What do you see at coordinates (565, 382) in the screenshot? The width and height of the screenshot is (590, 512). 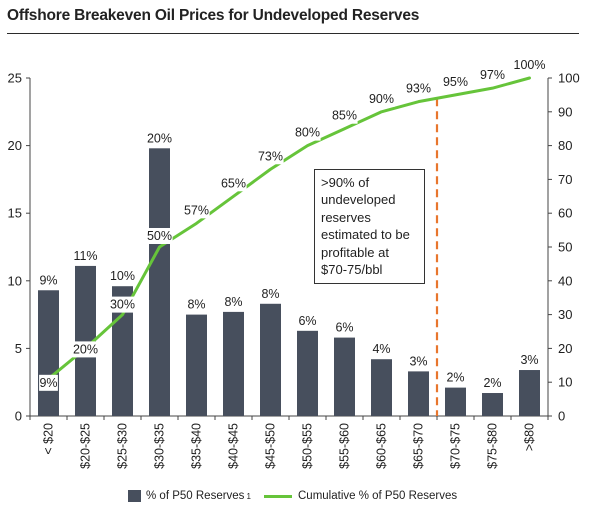 I see `y-right-tick-label: 10` at bounding box center [565, 382].